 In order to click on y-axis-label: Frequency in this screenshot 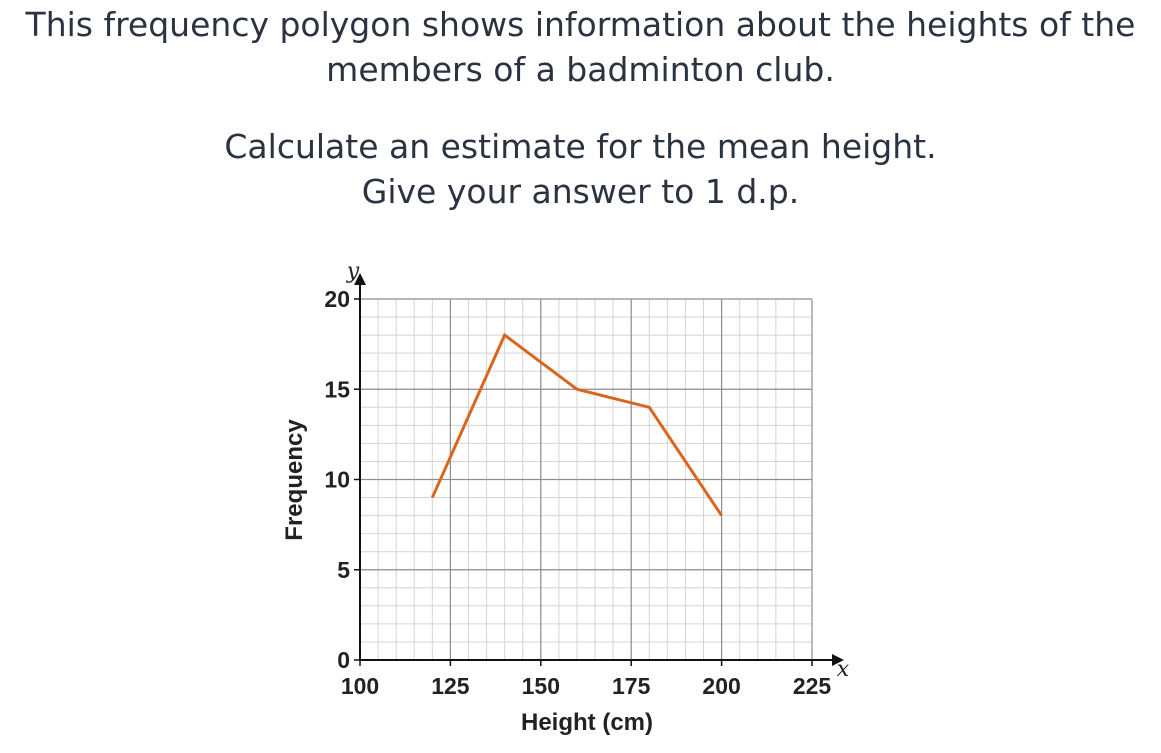, I will do `click(294, 480)`.